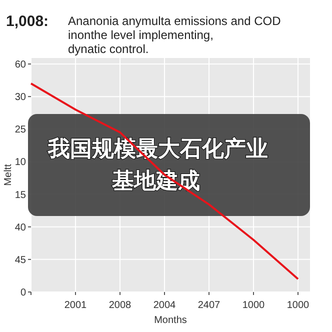 The image size is (332, 332). I want to click on x-tick-label: 2008, so click(120, 305).